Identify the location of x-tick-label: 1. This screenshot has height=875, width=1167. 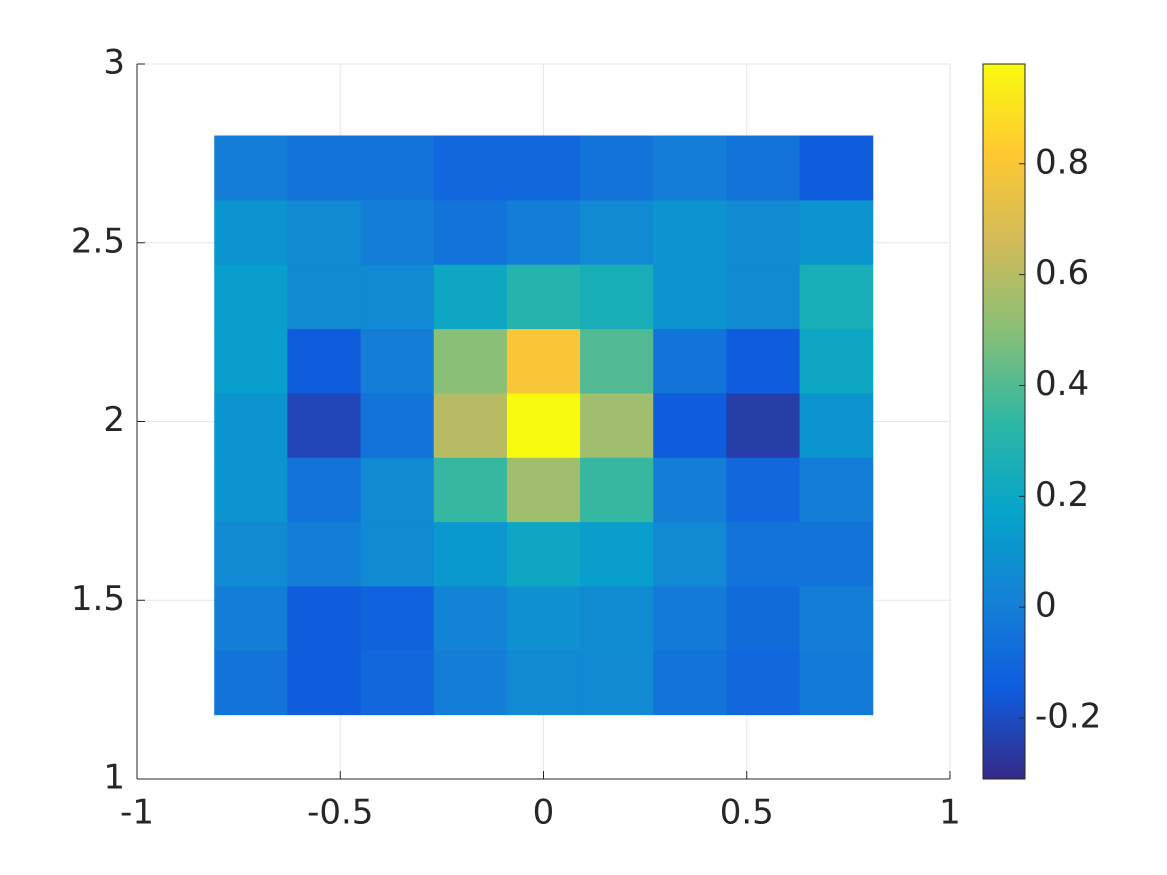
(950, 813).